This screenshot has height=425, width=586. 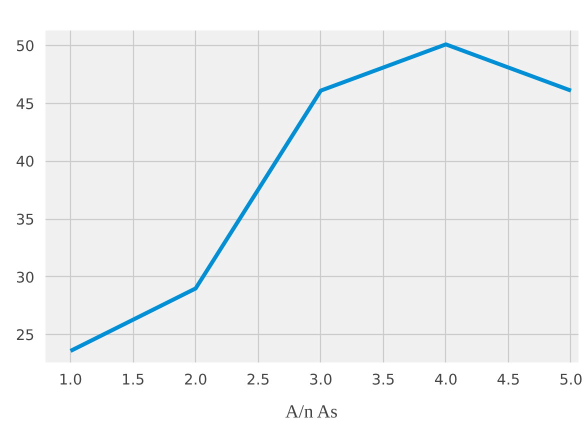 I want to click on x-tick-label: 2.0, so click(x=196, y=380).